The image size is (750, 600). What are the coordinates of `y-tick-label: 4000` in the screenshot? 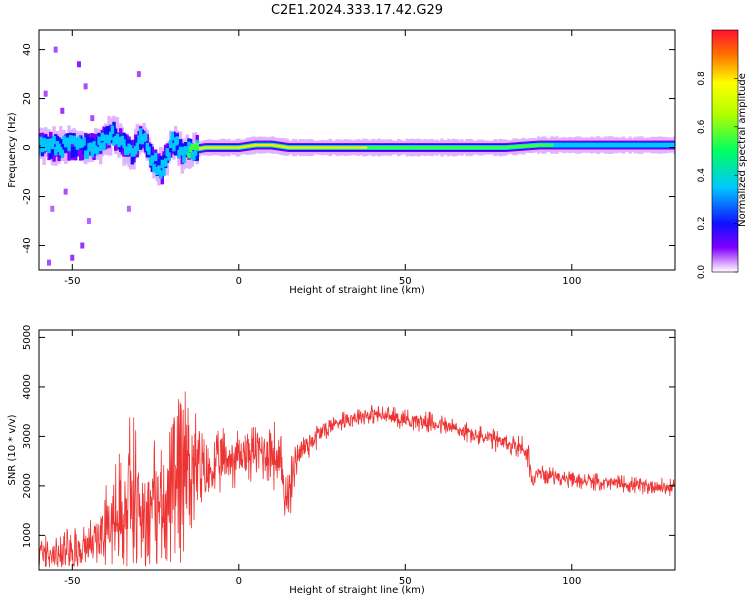 It's located at (27, 386).